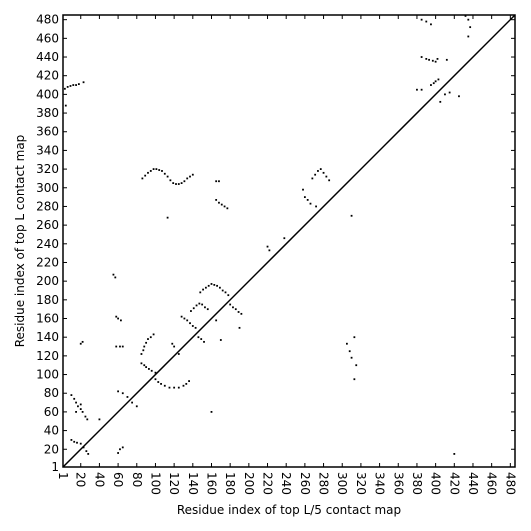 This screenshot has height=531, width=531. I want to click on y-tick-label: 460, so click(47, 38).